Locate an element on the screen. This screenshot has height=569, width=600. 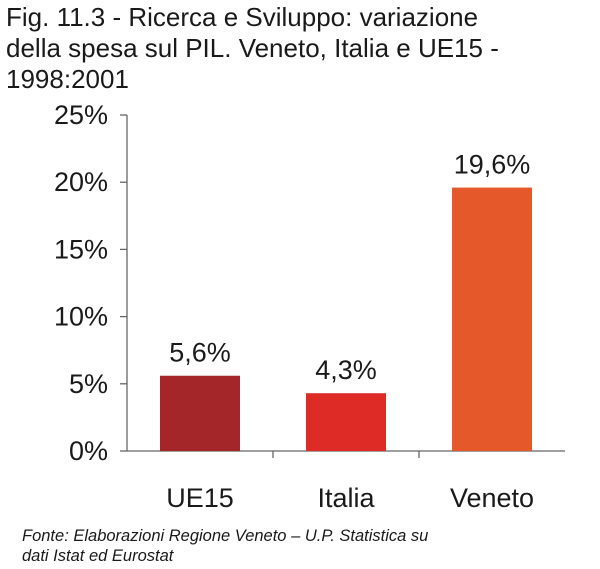
y-tick-label: 0% is located at coordinates (88, 451).